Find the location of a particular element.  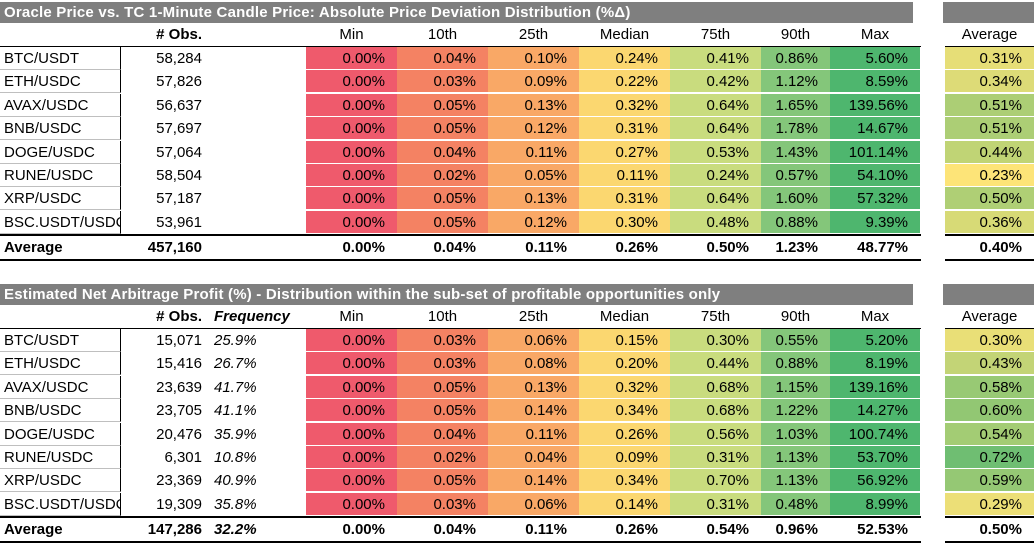

average-value: 0.30% is located at coordinates (989, 340).